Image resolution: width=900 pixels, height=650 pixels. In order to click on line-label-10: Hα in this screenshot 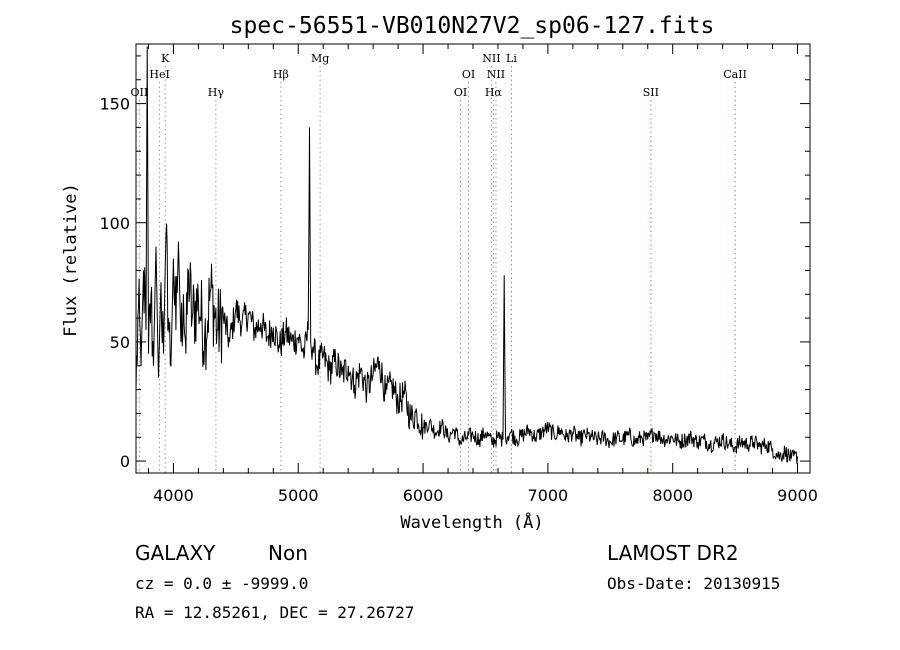, I will do `click(494, 92)`.